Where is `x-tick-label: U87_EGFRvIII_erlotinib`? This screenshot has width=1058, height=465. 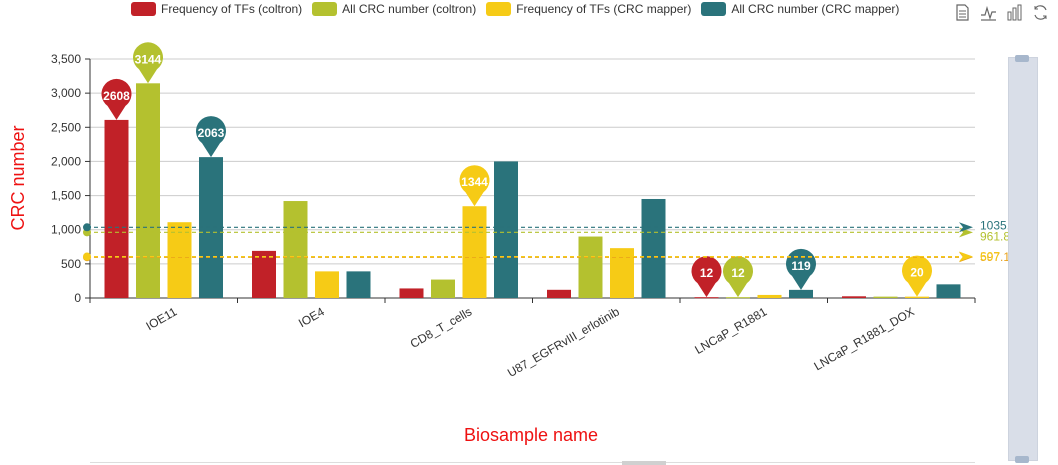 x-tick-label: U87_EGFRvIII_erlotinib is located at coordinates (563, 342).